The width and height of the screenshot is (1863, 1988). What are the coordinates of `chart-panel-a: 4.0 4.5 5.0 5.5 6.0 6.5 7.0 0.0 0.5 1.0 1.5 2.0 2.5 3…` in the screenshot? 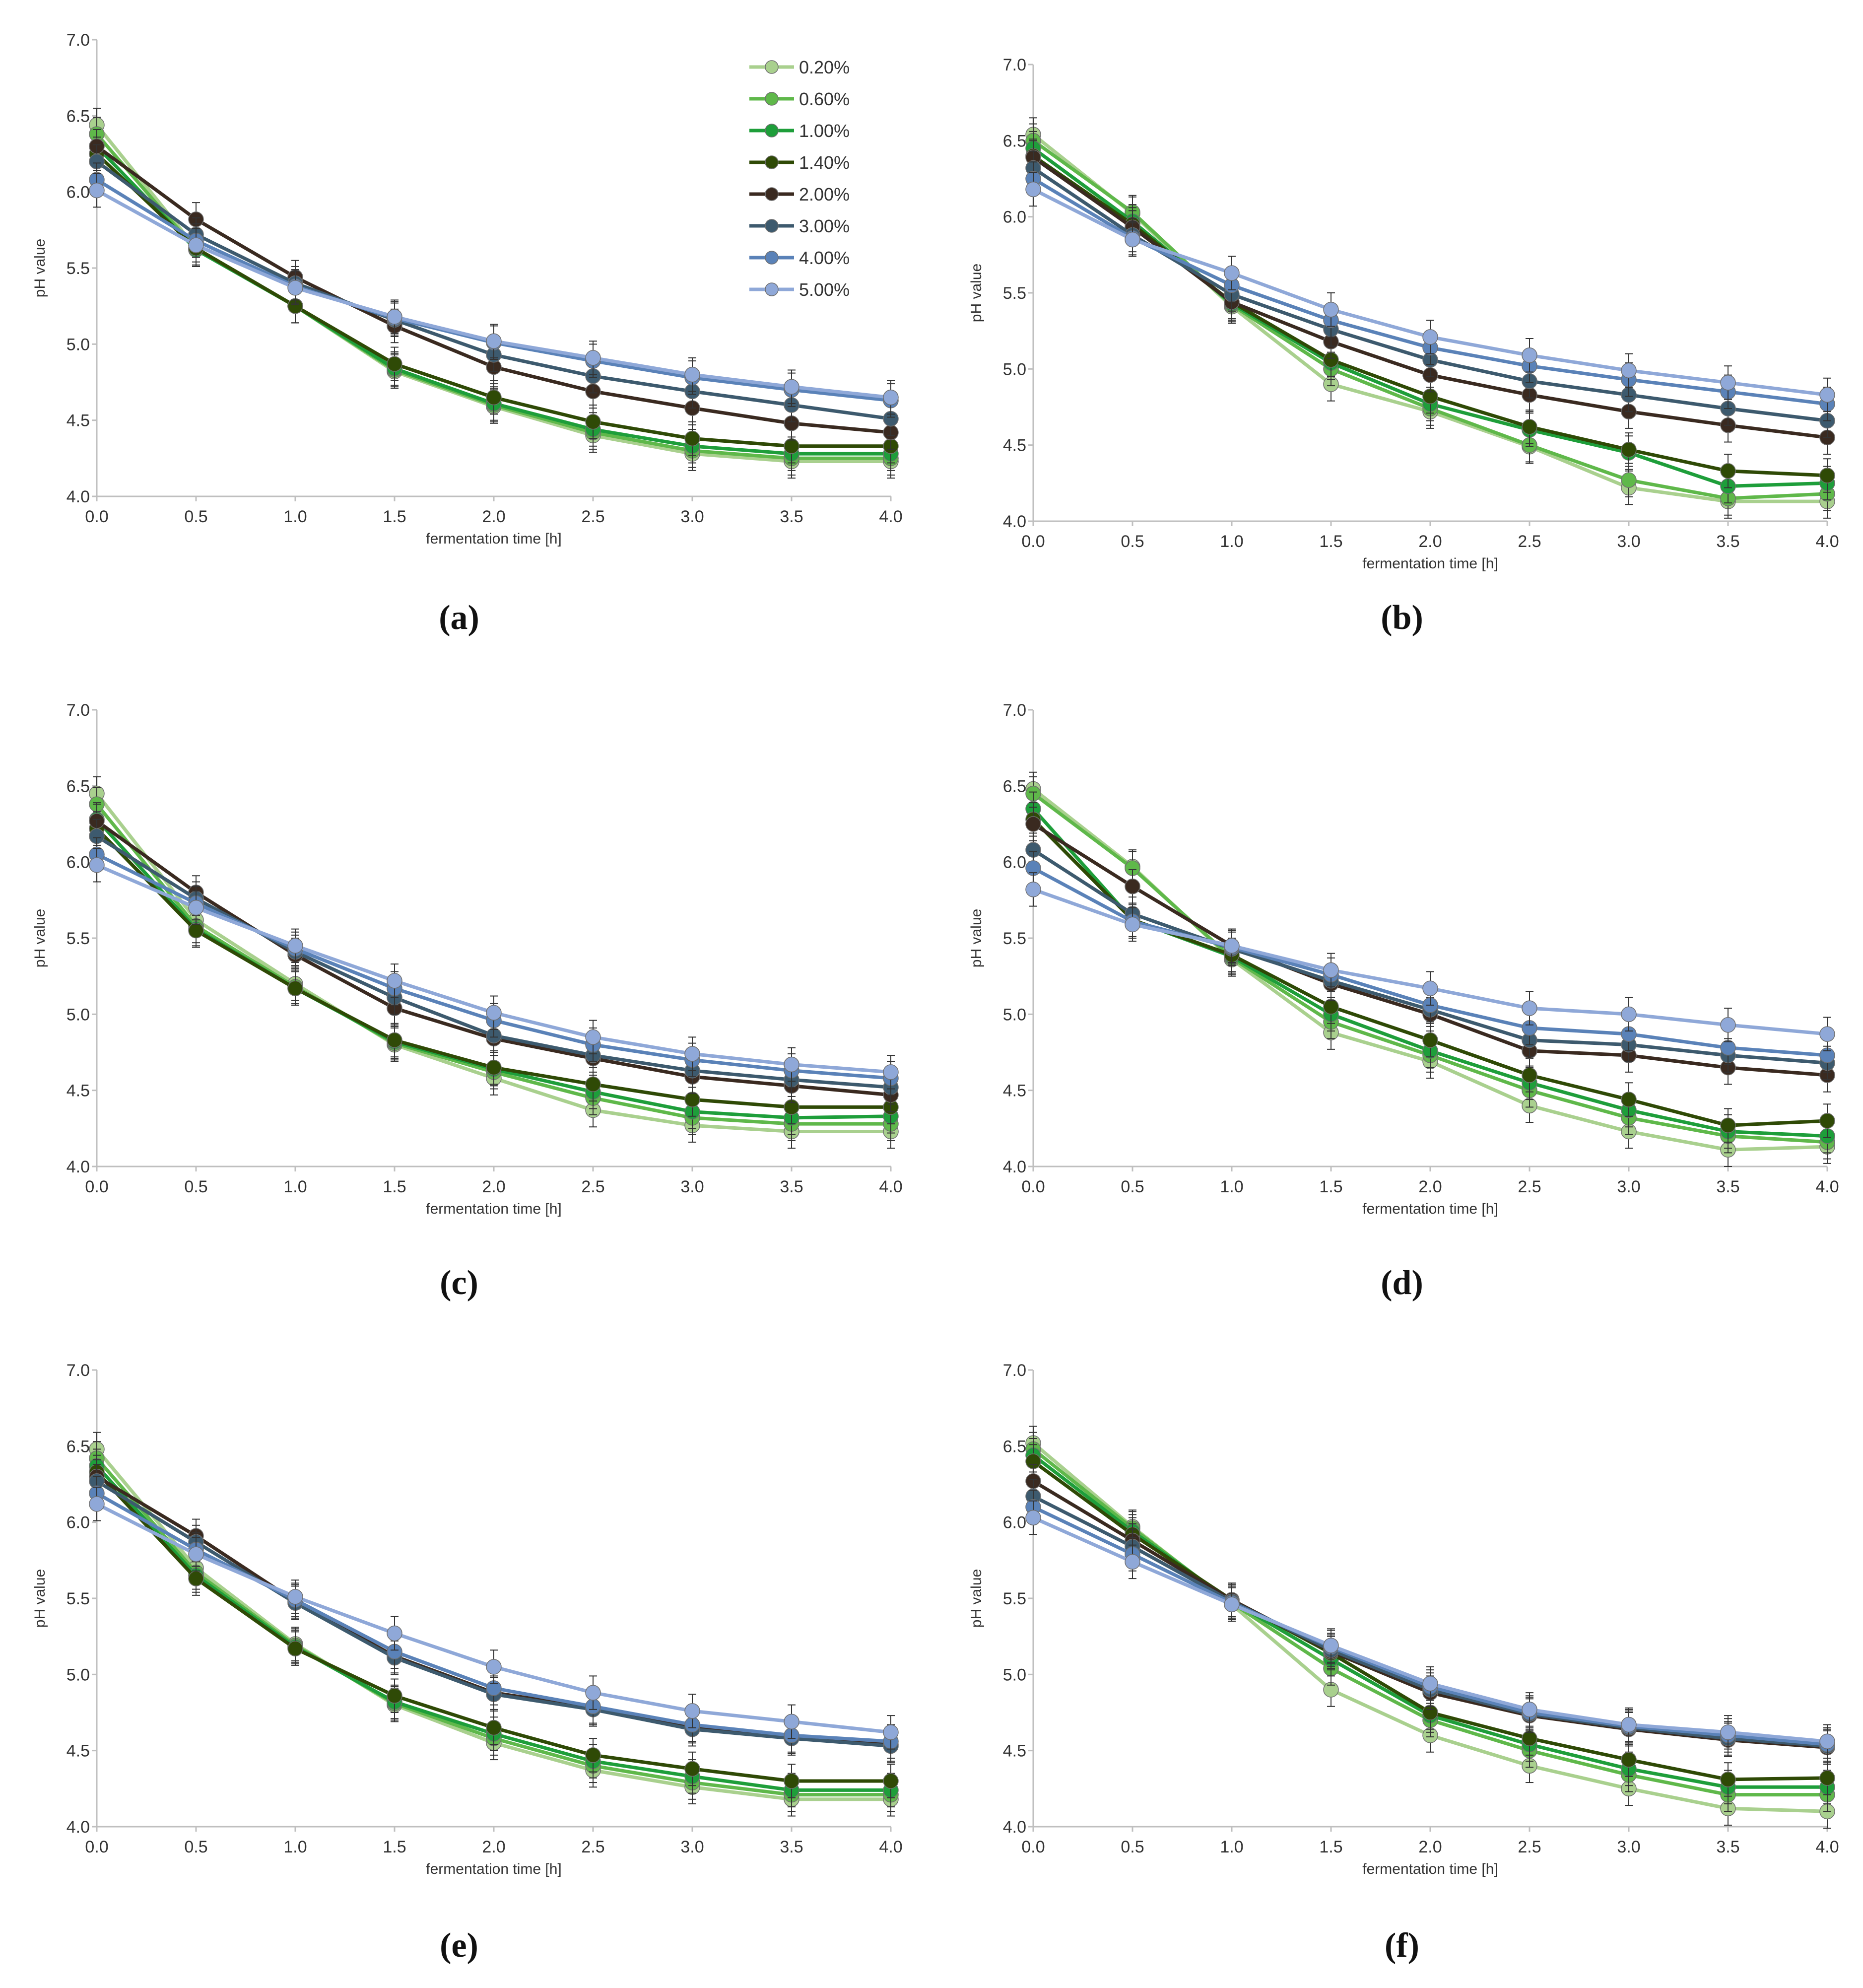 It's located at (467, 289).